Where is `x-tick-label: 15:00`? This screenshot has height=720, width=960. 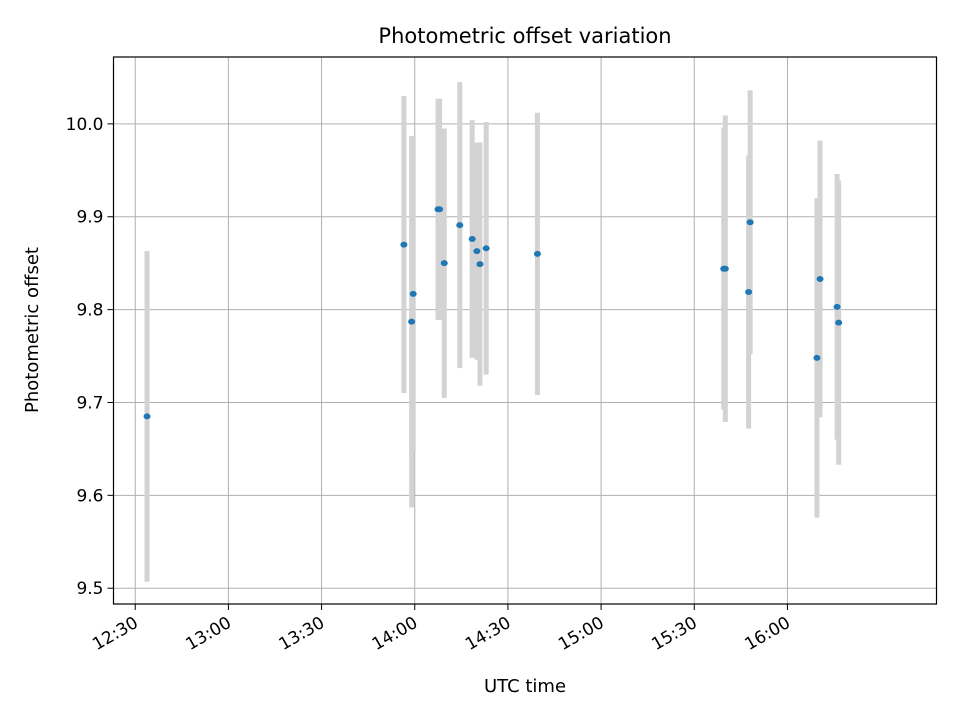
x-tick-label: 15:00 is located at coordinates (581, 634).